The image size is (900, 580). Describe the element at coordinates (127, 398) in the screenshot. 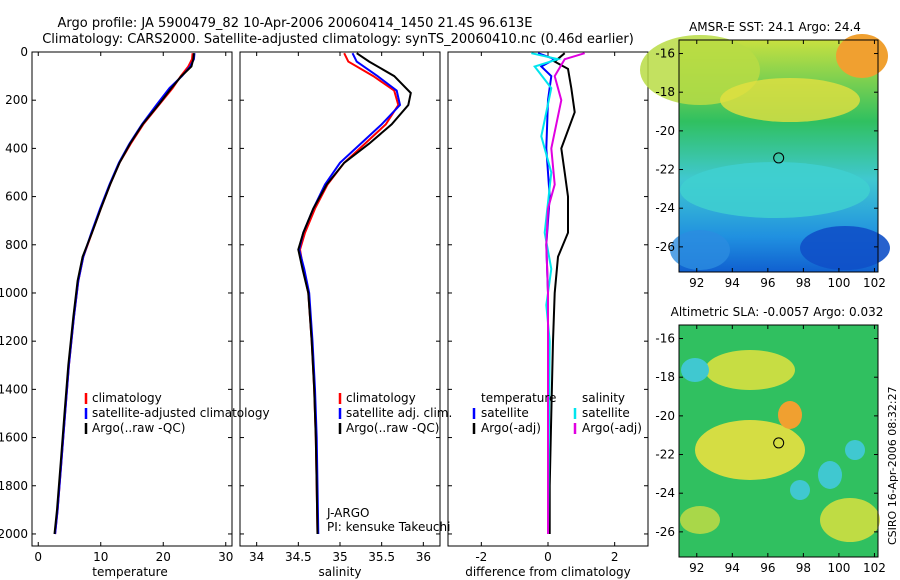

I see `legend-climatology: climatology` at that location.